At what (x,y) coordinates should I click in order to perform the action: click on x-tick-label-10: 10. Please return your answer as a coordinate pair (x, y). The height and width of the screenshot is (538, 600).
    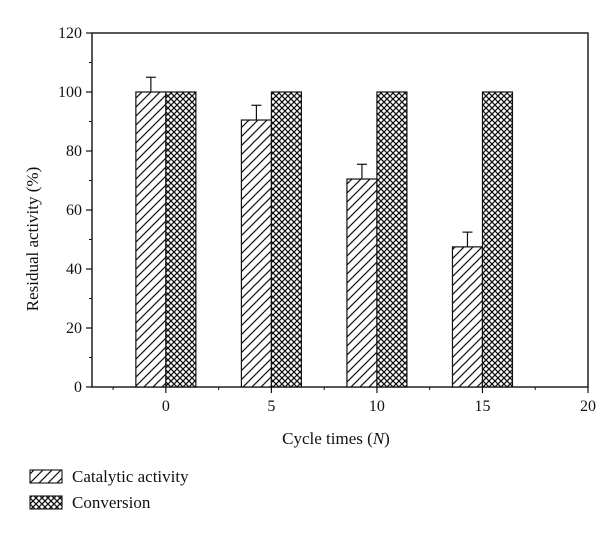
    Looking at the image, I should click on (377, 406).